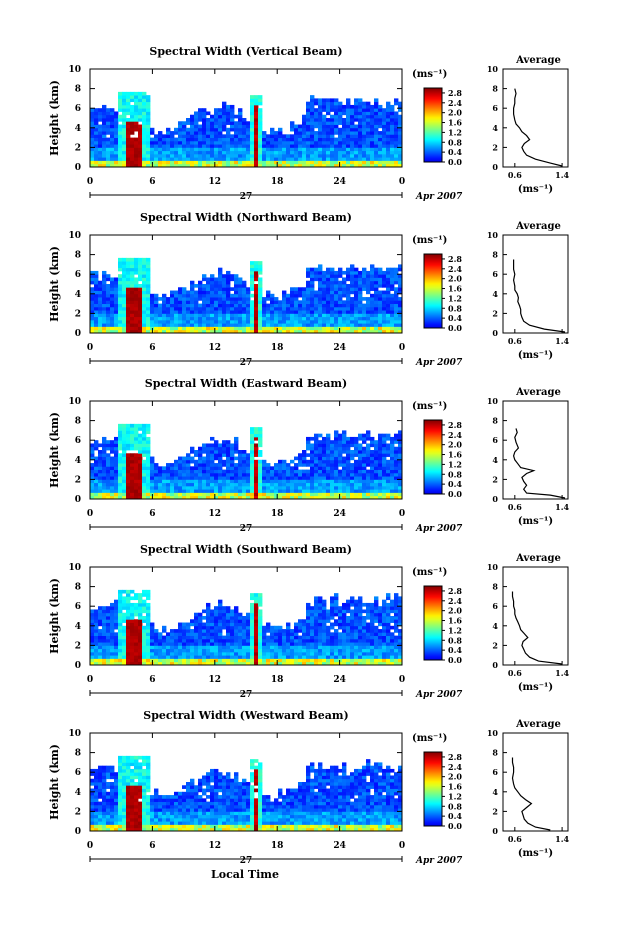 The image size is (620, 929). I want to click on colorbar-tick-label: 2.4, so click(455, 435).